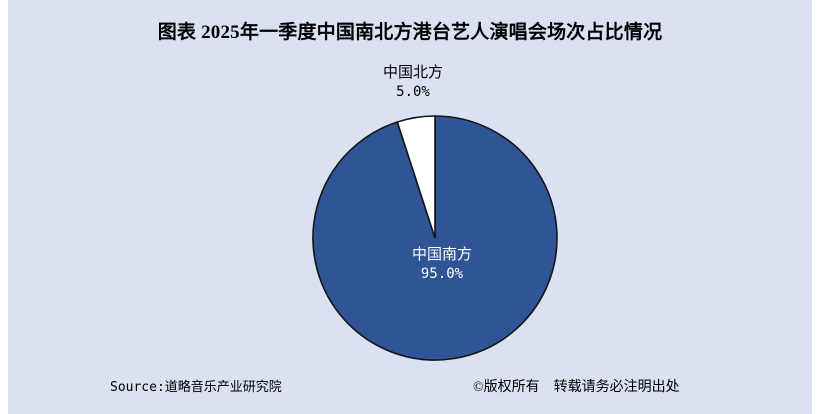 The width and height of the screenshot is (827, 414). I want to click on pie-label-china-north-category: 中国北方, so click(412, 73).